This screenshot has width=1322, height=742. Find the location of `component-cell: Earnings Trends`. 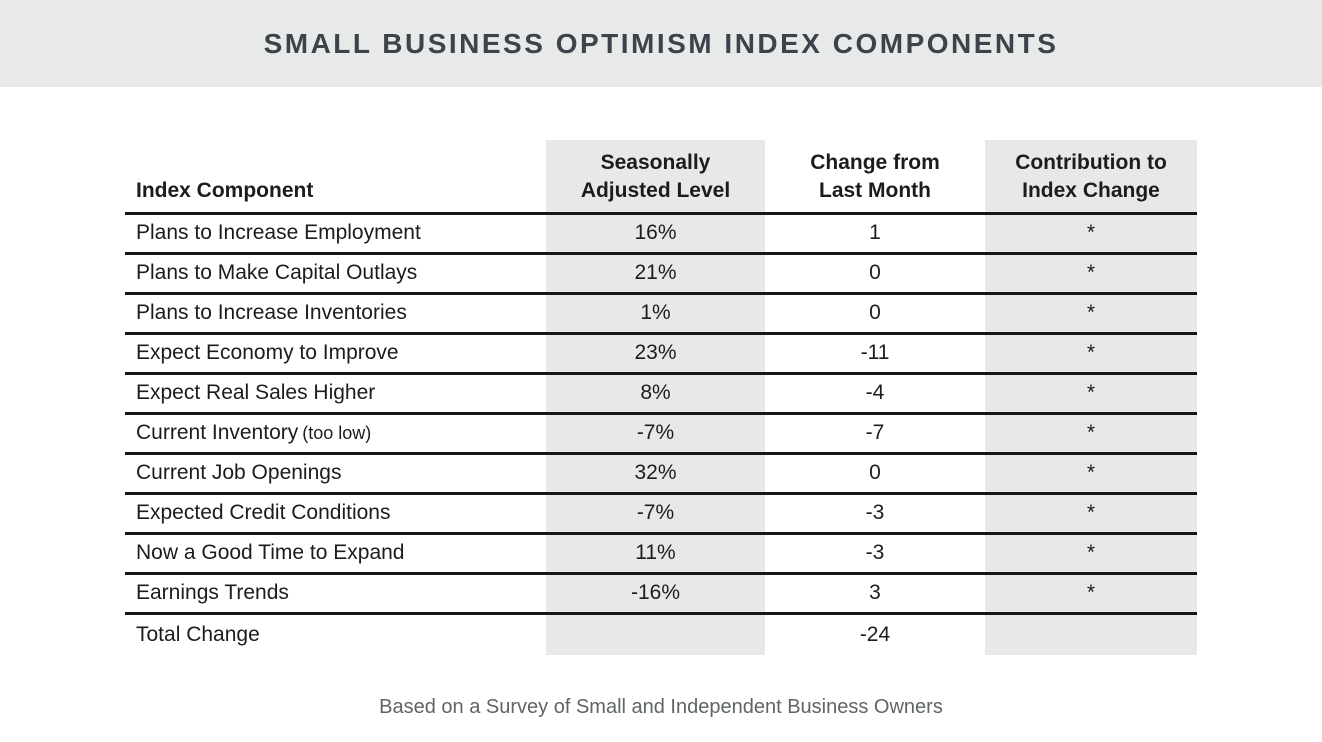

component-cell: Earnings Trends is located at coordinates (335, 594).